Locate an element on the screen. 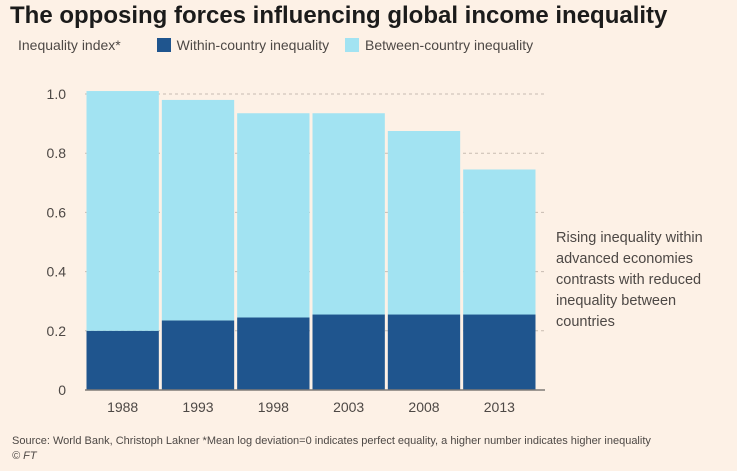 This screenshot has height=471, width=737. x-tick-label: 1993 is located at coordinates (197, 407).